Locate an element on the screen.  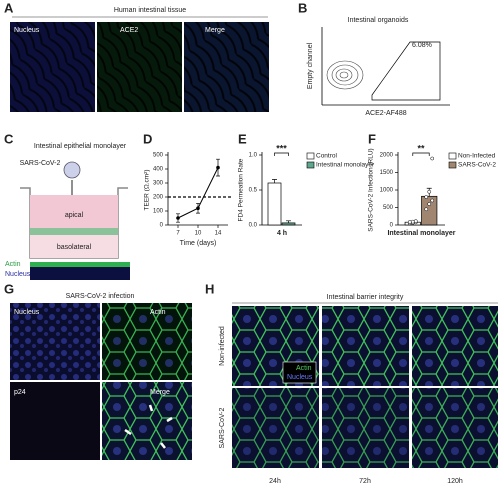
row-label: SARS-CoV-2 is located at coordinates (222, 427).